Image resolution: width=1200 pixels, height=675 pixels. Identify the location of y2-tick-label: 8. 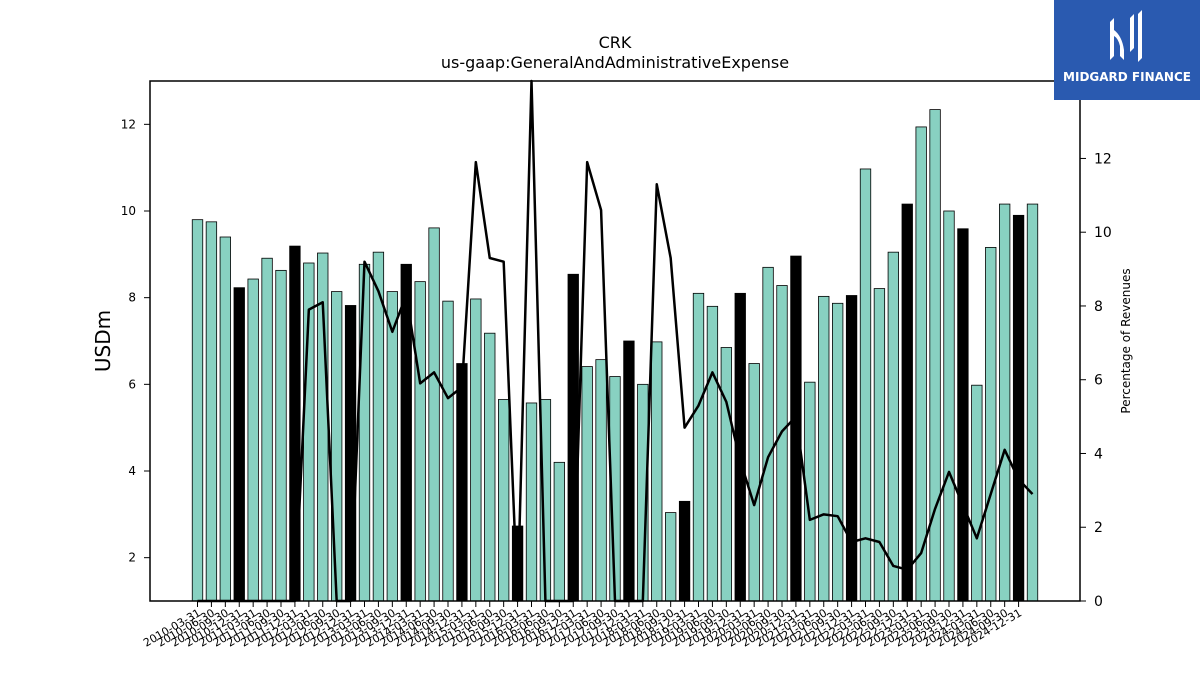
(1098, 307).